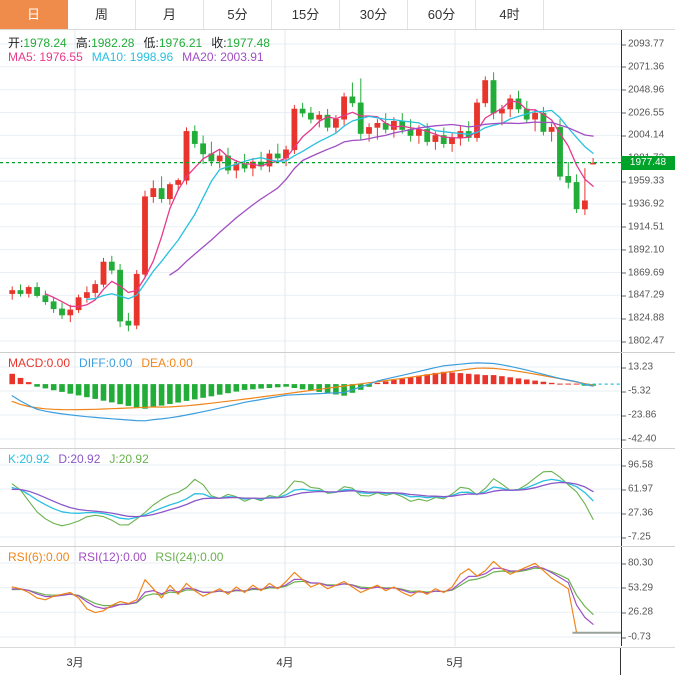 The width and height of the screenshot is (675, 675). What do you see at coordinates (637, 367) in the screenshot?
I see `macd-tick: 13.23` at bounding box center [637, 367].